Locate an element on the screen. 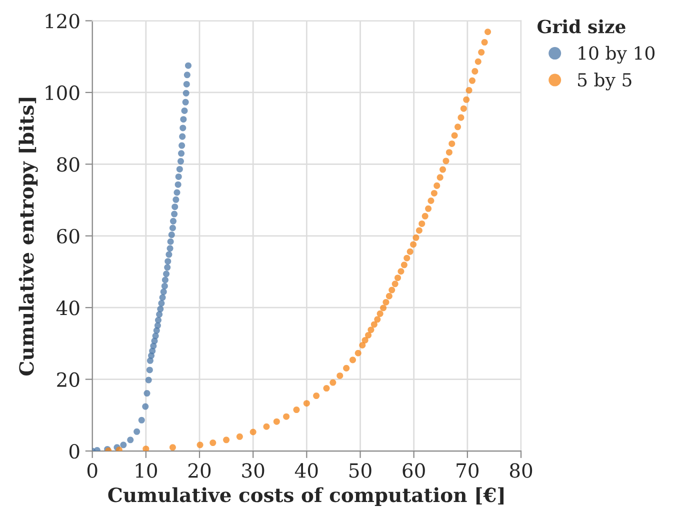  y-tick-label: 0 is located at coordinates (74, 451).